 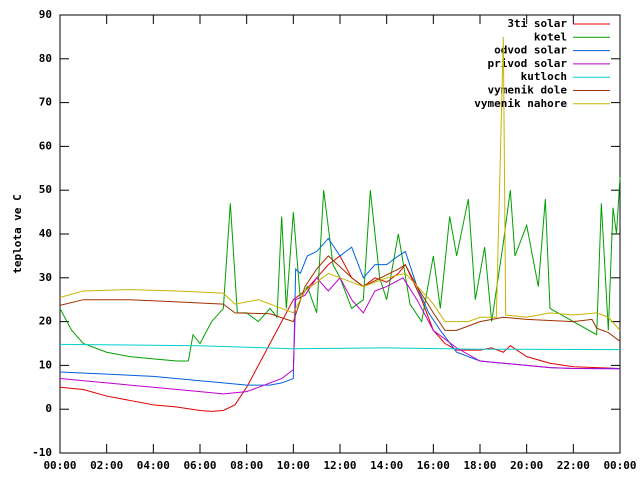 What do you see at coordinates (526, 465) in the screenshot?
I see `x-tick-label: 20:00` at bounding box center [526, 465].